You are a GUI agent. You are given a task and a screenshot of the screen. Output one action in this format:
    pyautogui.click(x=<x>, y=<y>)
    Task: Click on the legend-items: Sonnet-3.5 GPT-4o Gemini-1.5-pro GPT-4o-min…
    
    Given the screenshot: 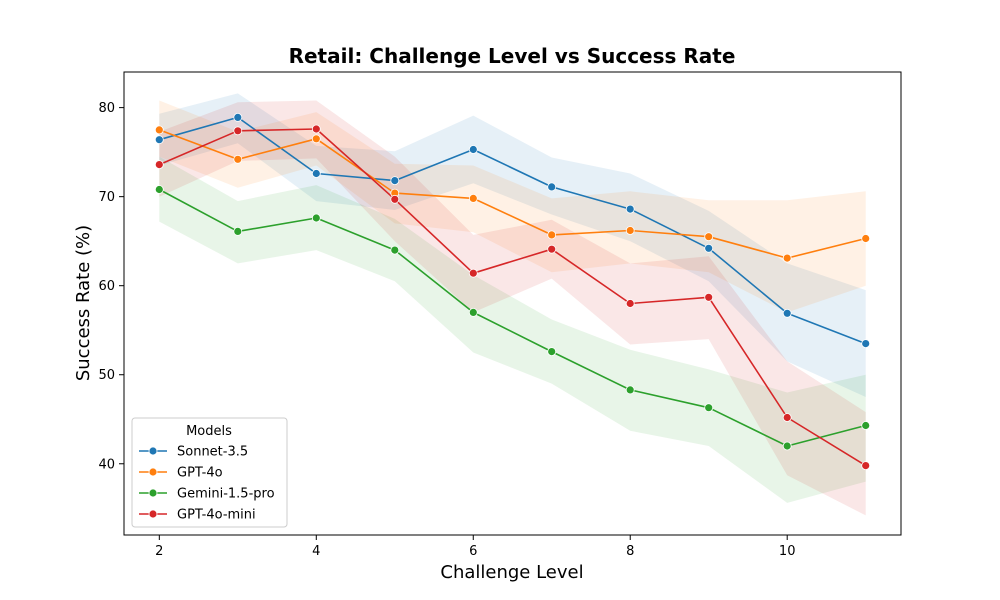 What is the action you would take?
    pyautogui.click(x=207, y=484)
    